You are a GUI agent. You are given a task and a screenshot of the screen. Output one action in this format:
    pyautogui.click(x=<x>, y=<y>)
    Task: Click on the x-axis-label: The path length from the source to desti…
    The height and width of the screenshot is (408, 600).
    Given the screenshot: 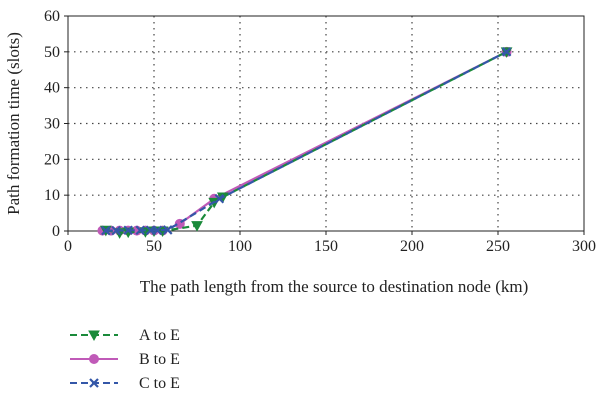 What is the action you would take?
    pyautogui.click(x=334, y=286)
    